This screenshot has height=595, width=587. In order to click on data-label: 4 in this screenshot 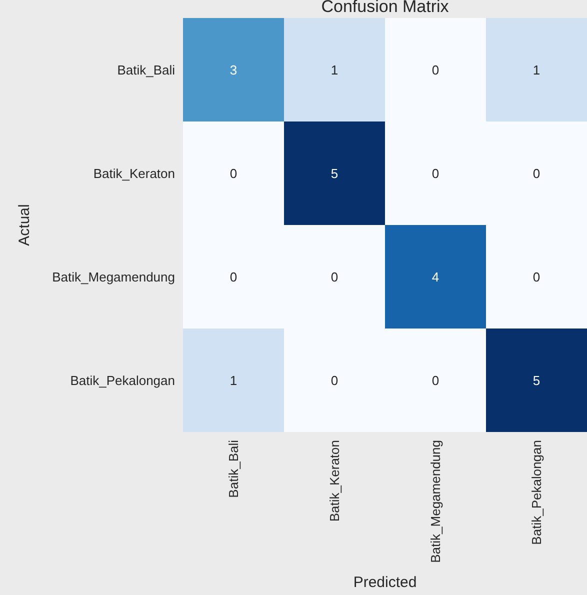, I will do `click(436, 276)`.